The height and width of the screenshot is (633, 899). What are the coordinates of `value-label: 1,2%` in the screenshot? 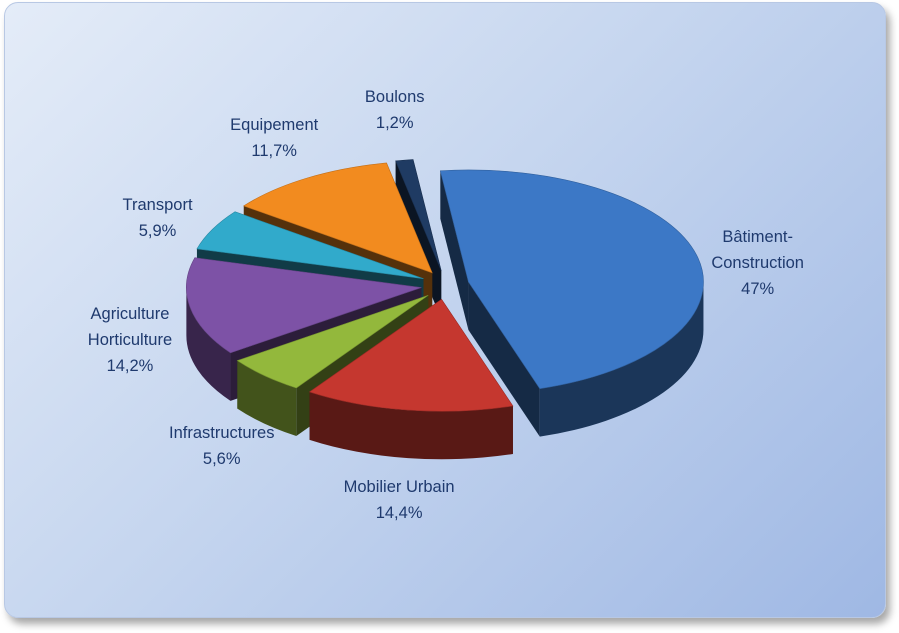 It's located at (394, 123).